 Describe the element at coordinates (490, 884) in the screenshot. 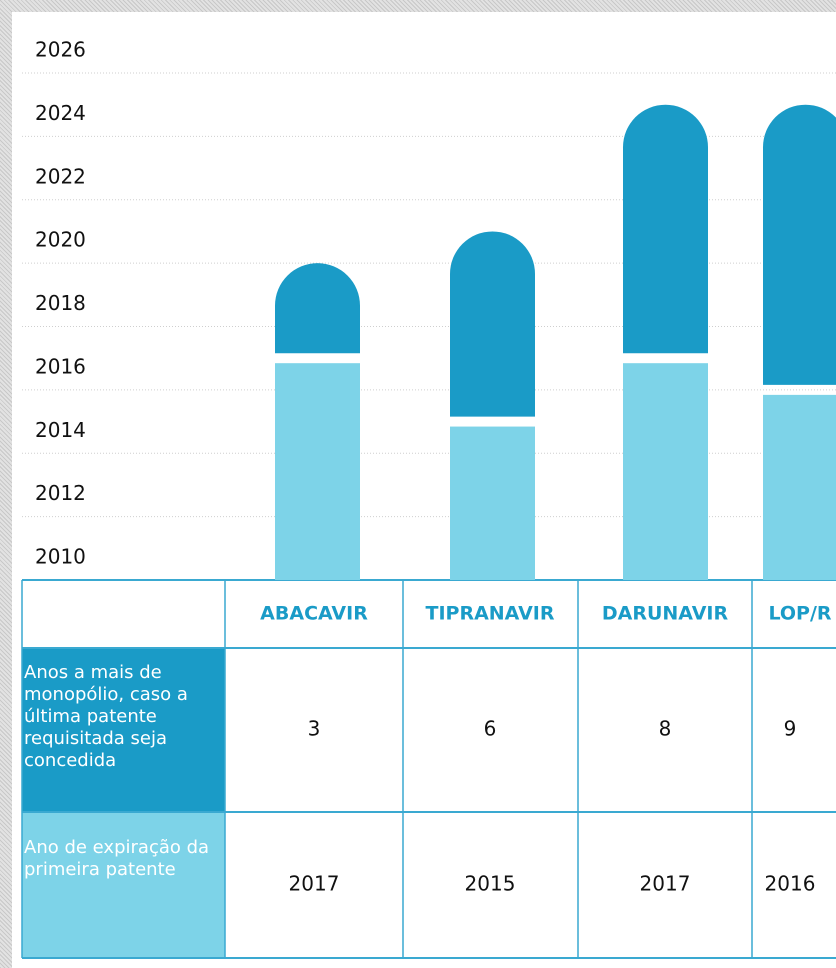

I see `cell-value: 2015` at that location.